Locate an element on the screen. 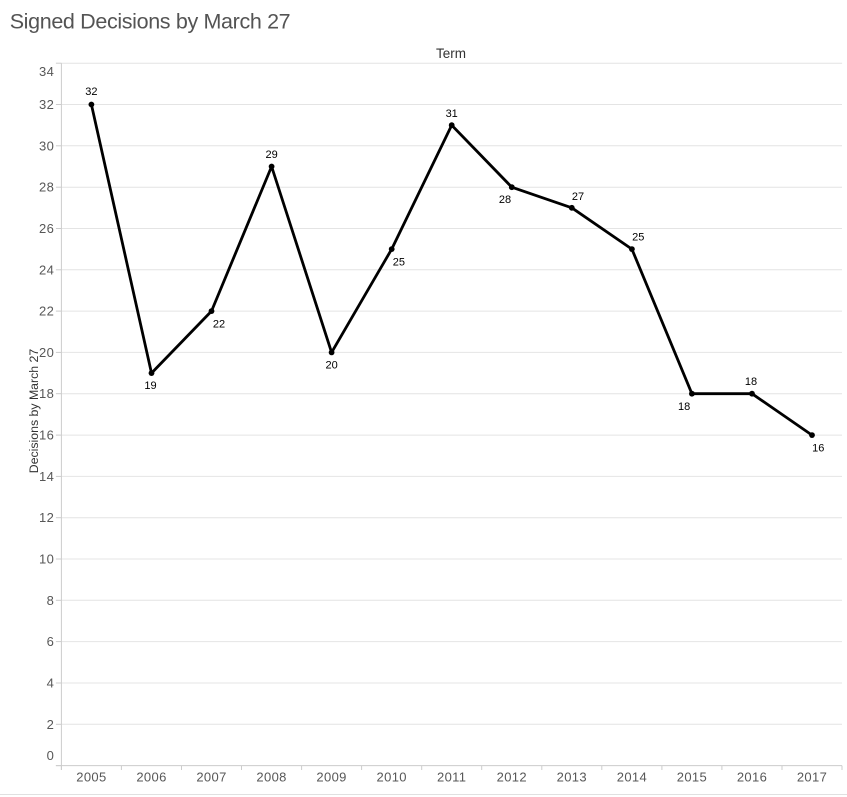 This screenshot has height=797, width=847. svg-text: 2 is located at coordinates (51, 724).